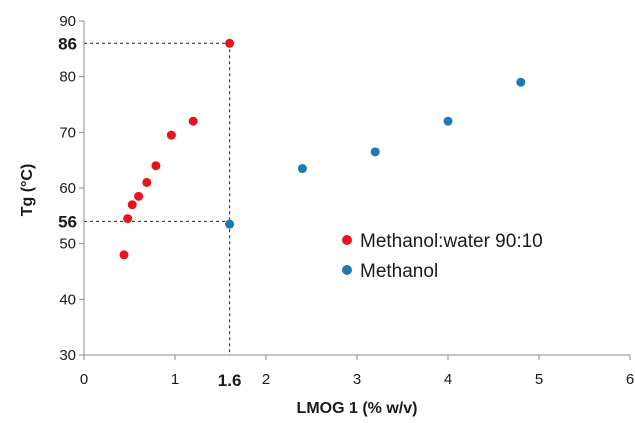 This screenshot has width=635, height=423. What do you see at coordinates (347, 240) in the screenshot?
I see `legend-marker-methanol-water` at bounding box center [347, 240].